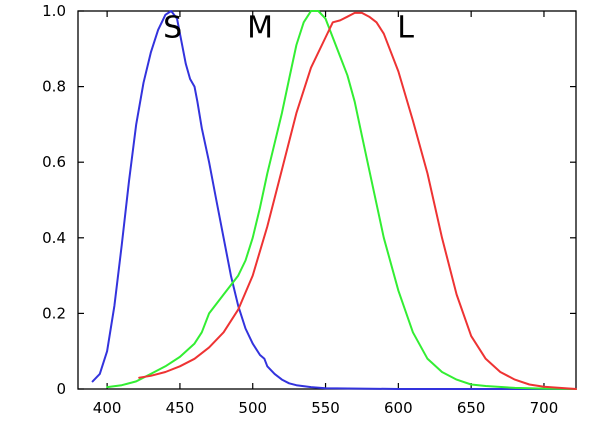 The height and width of the screenshot is (426, 600). Describe the element at coordinates (260, 27) in the screenshot. I see `series-label-m: M` at that location.